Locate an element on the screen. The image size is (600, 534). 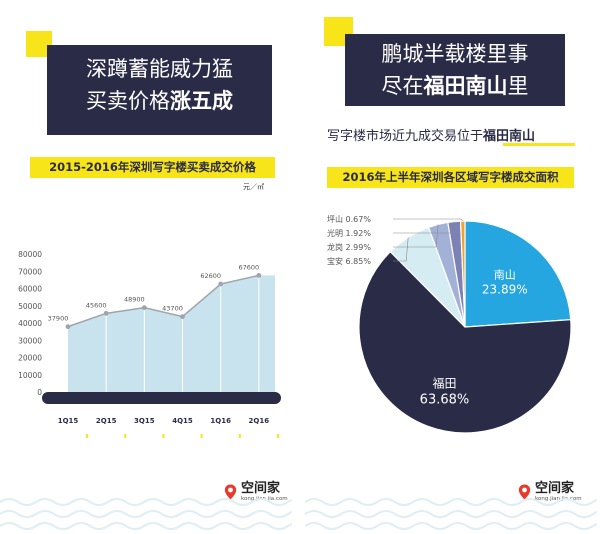
x-tick-label: 1Q16 is located at coordinates (220, 421).